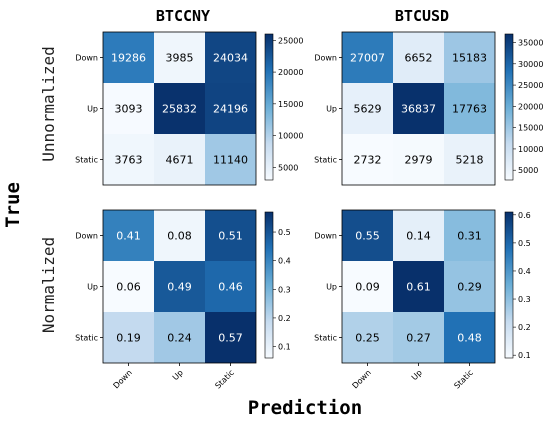 The height and width of the screenshot is (425, 550). Describe the element at coordinates (524, 299) in the screenshot. I see `colorbar-tick-label: 0.3` at that location.